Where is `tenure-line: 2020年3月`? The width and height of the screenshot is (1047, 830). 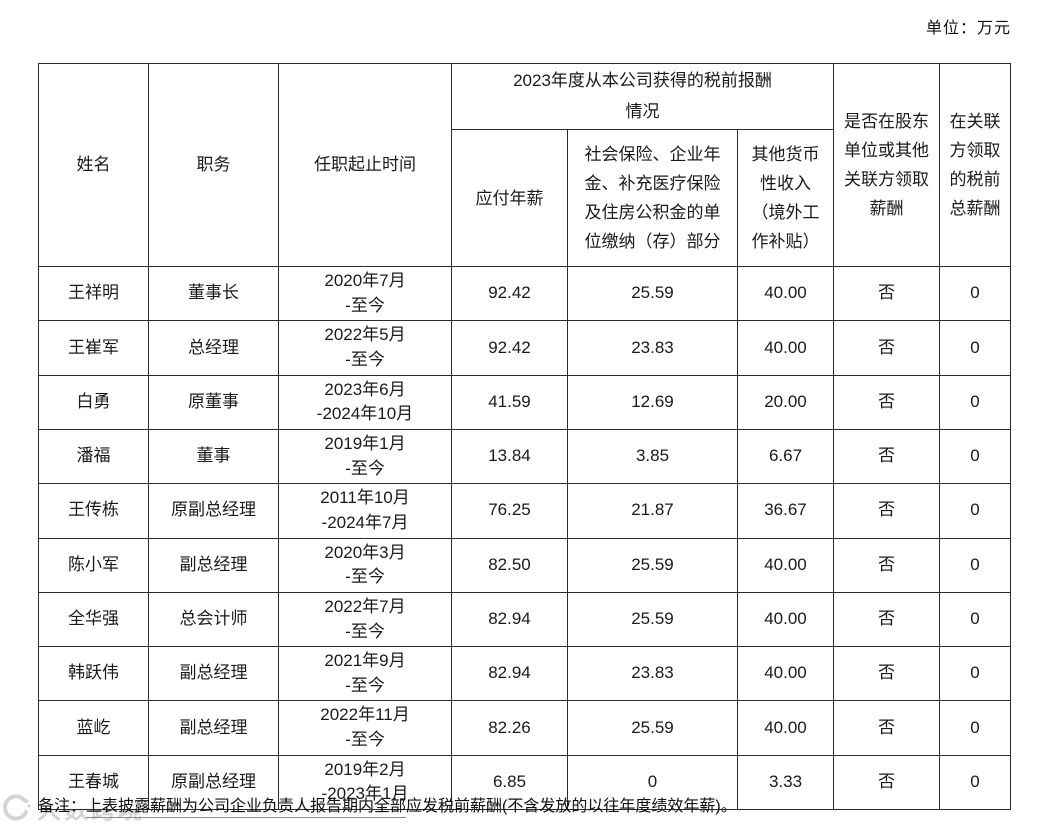 tenure-line: 2020年3月 is located at coordinates (365, 552).